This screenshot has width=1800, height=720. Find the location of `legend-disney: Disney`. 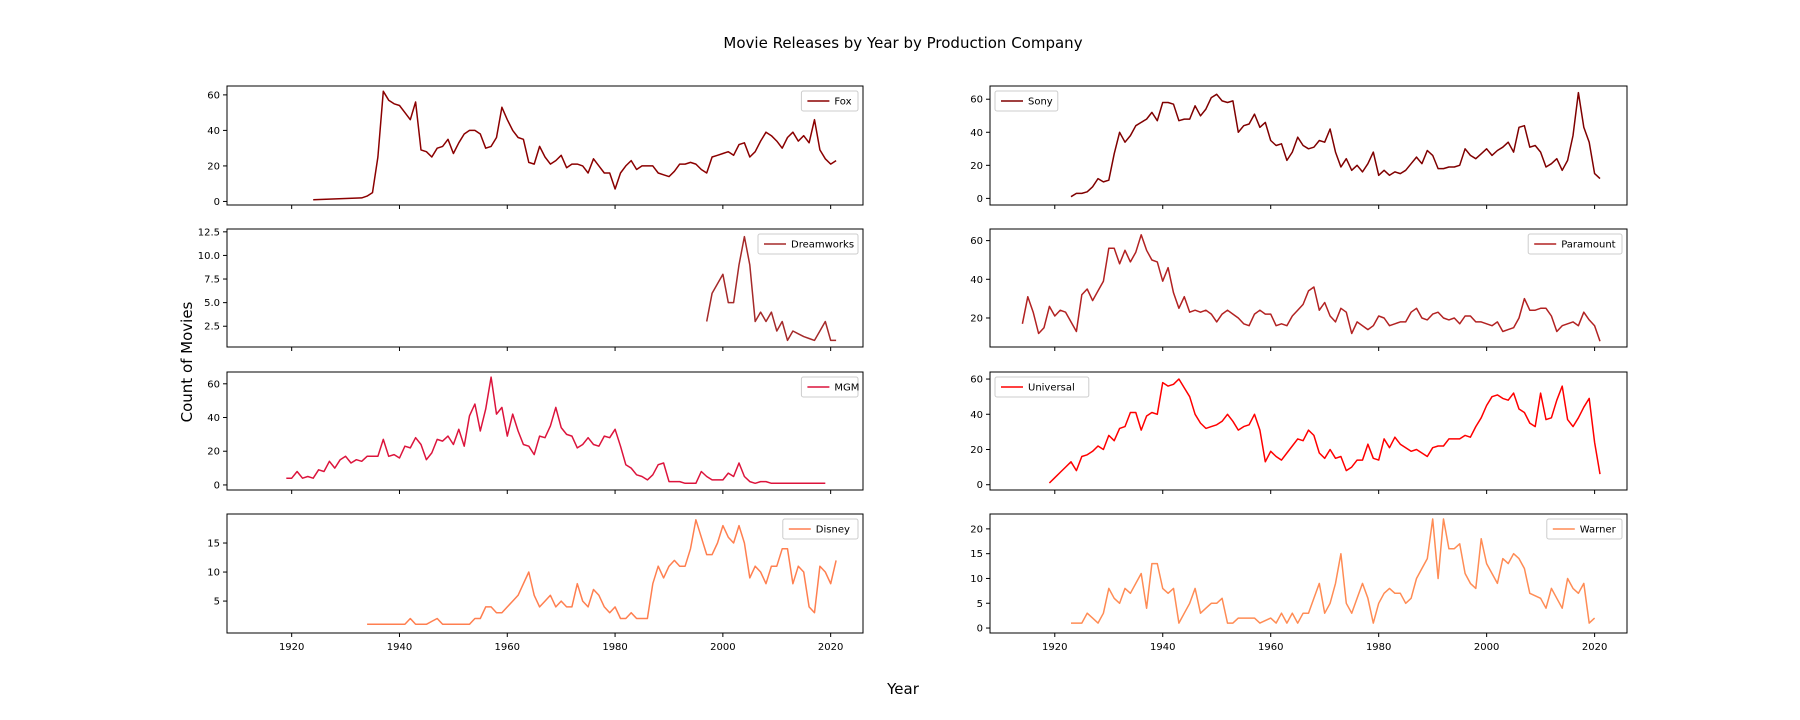

legend-disney: Disney is located at coordinates (820, 529).